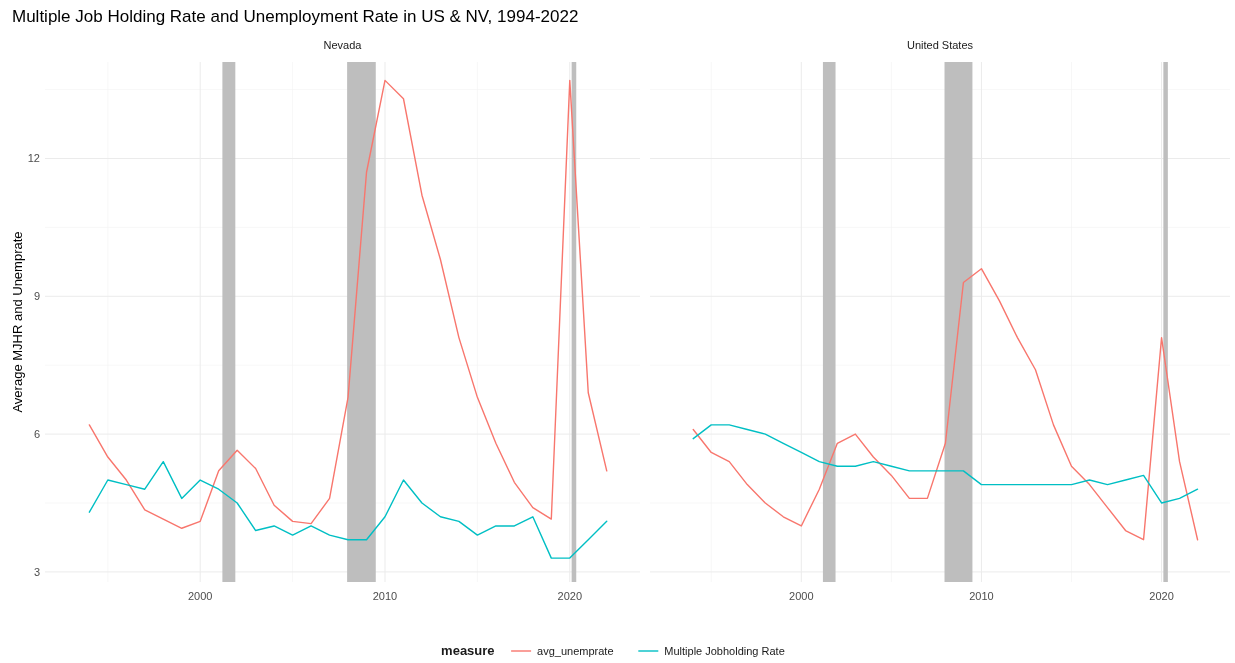  I want to click on y-tick-label: 3, so click(36, 571).